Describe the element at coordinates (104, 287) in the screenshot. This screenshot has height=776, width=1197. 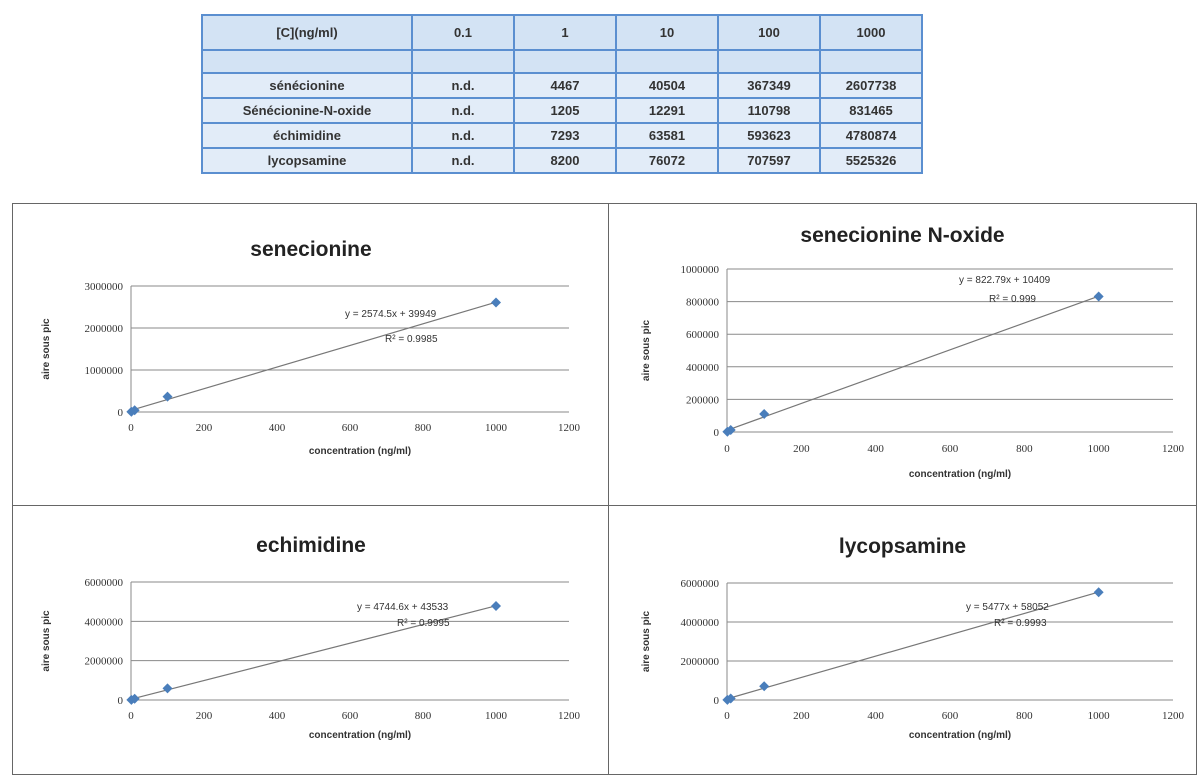
I see `y-tick-label: 3000000` at that location.